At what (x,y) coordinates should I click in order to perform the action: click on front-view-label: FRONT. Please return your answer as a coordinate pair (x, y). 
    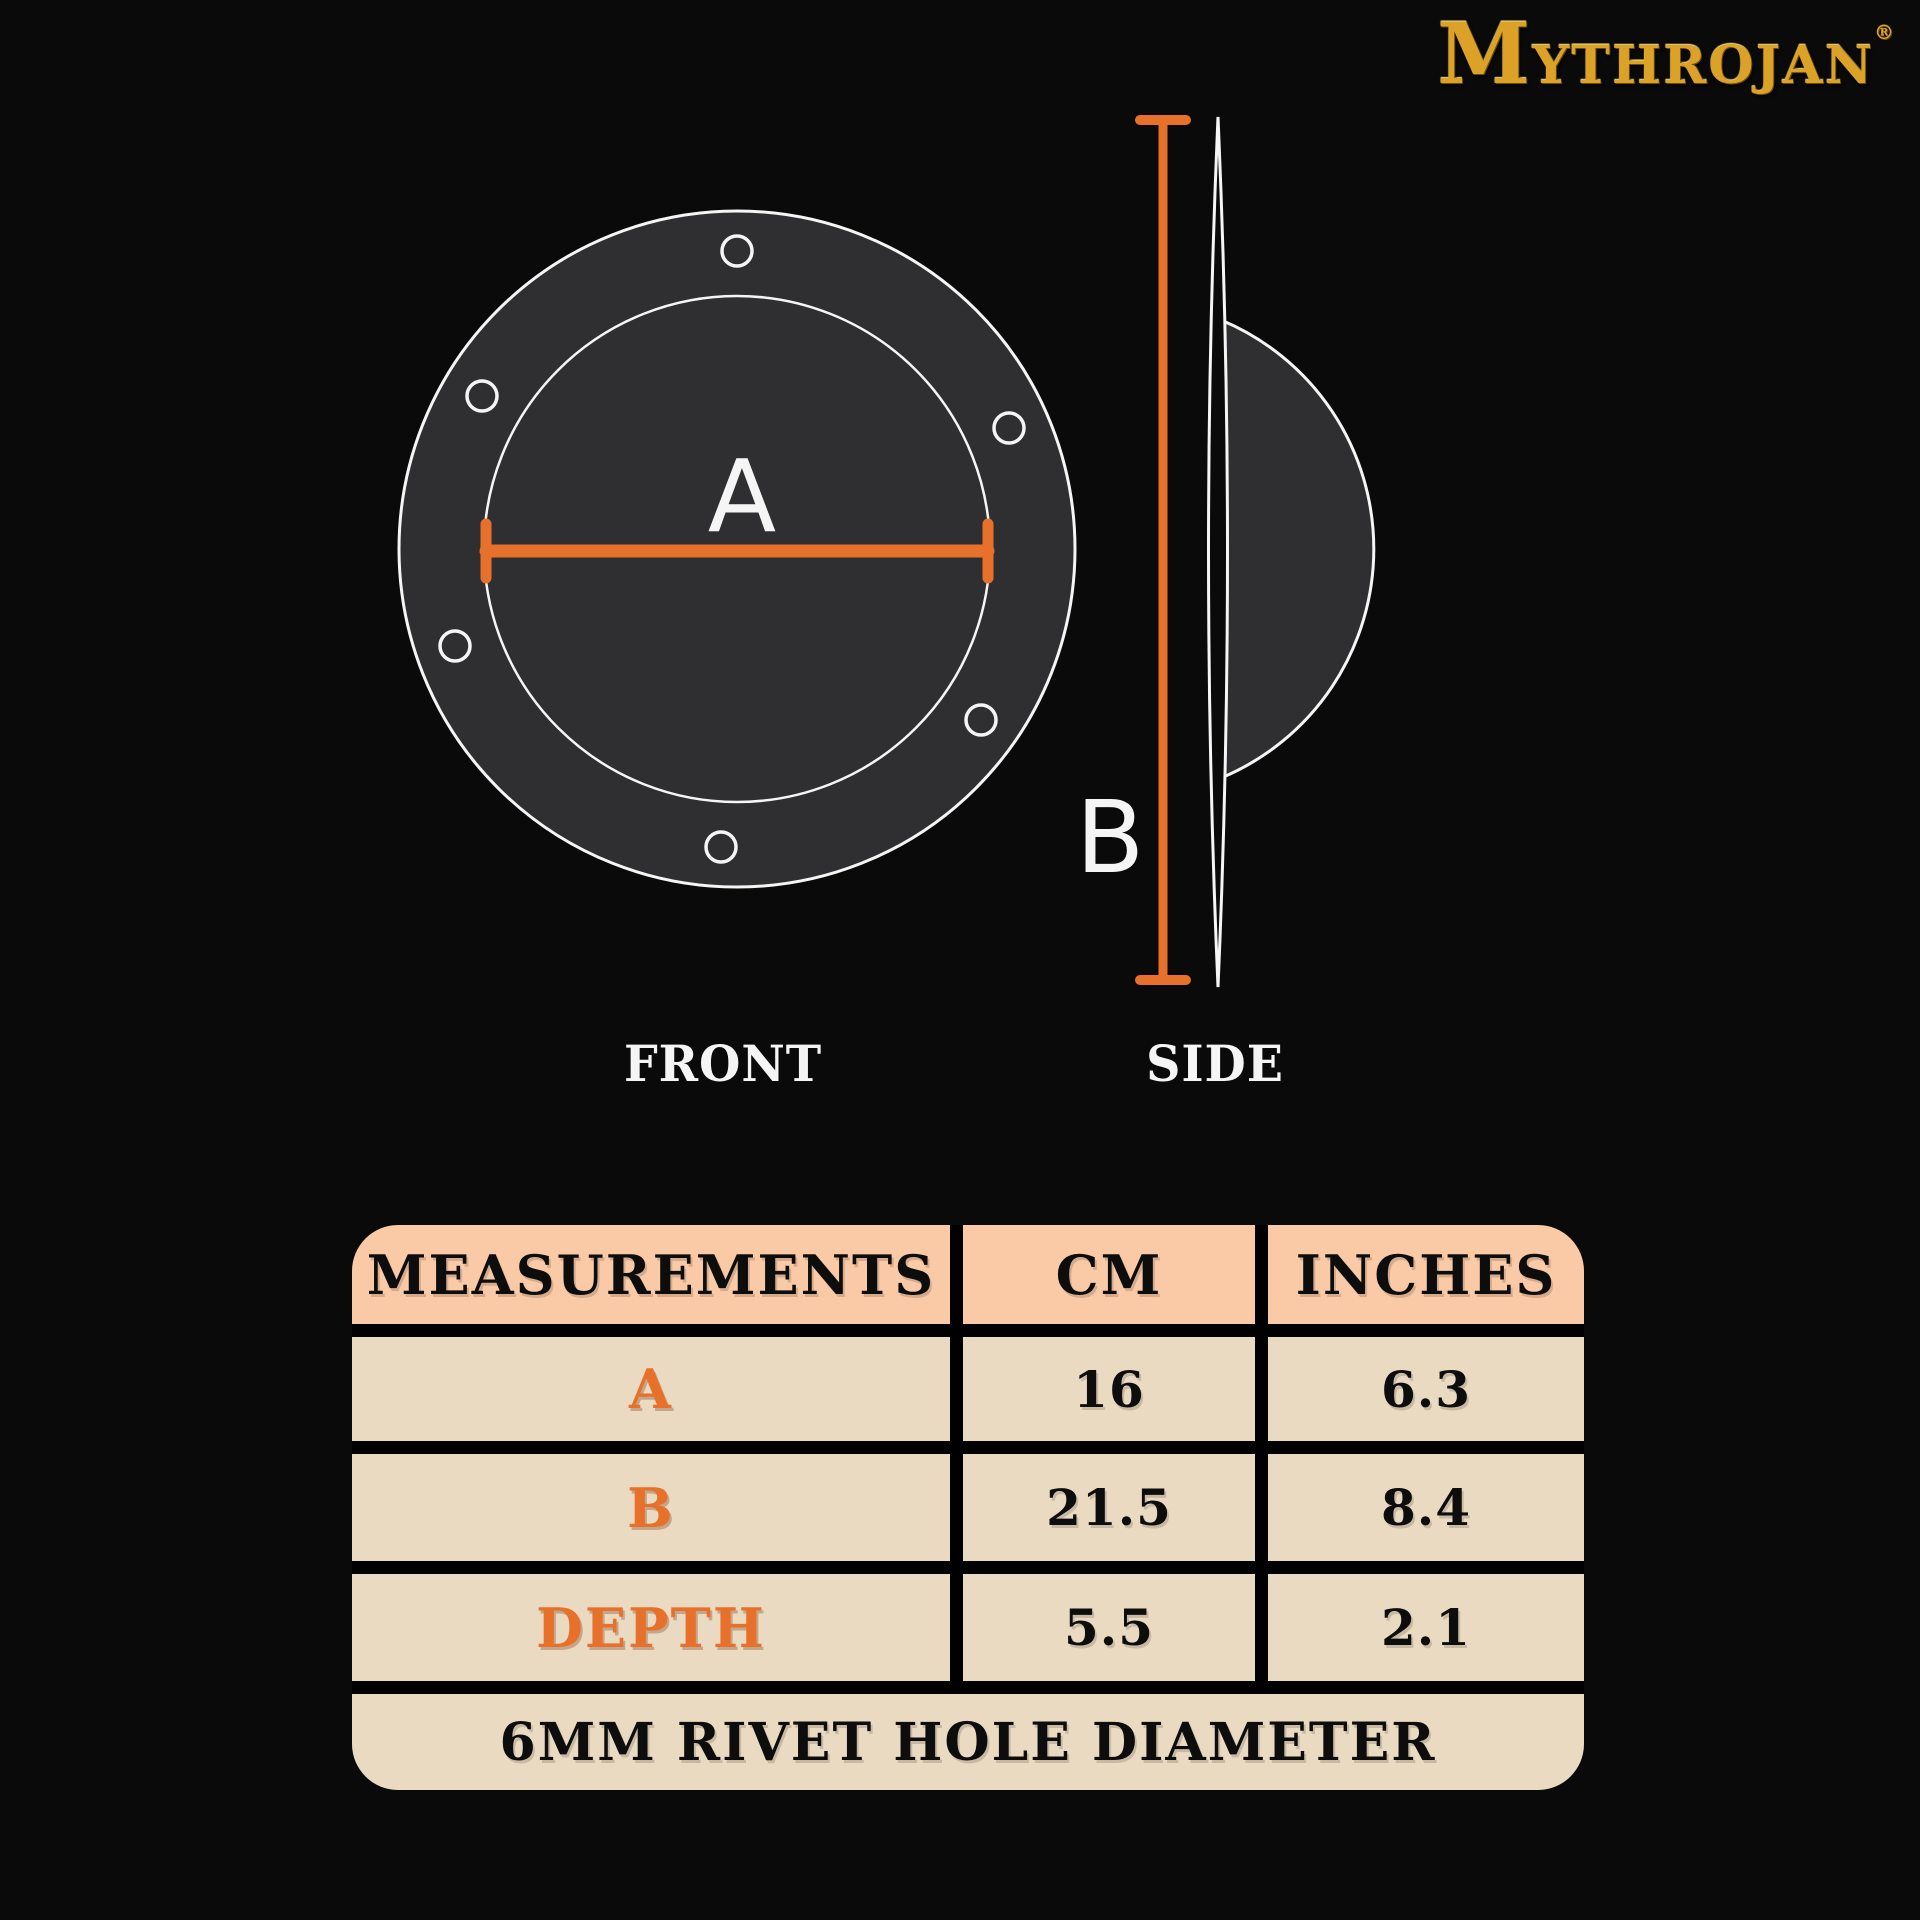
    Looking at the image, I should click on (723, 1063).